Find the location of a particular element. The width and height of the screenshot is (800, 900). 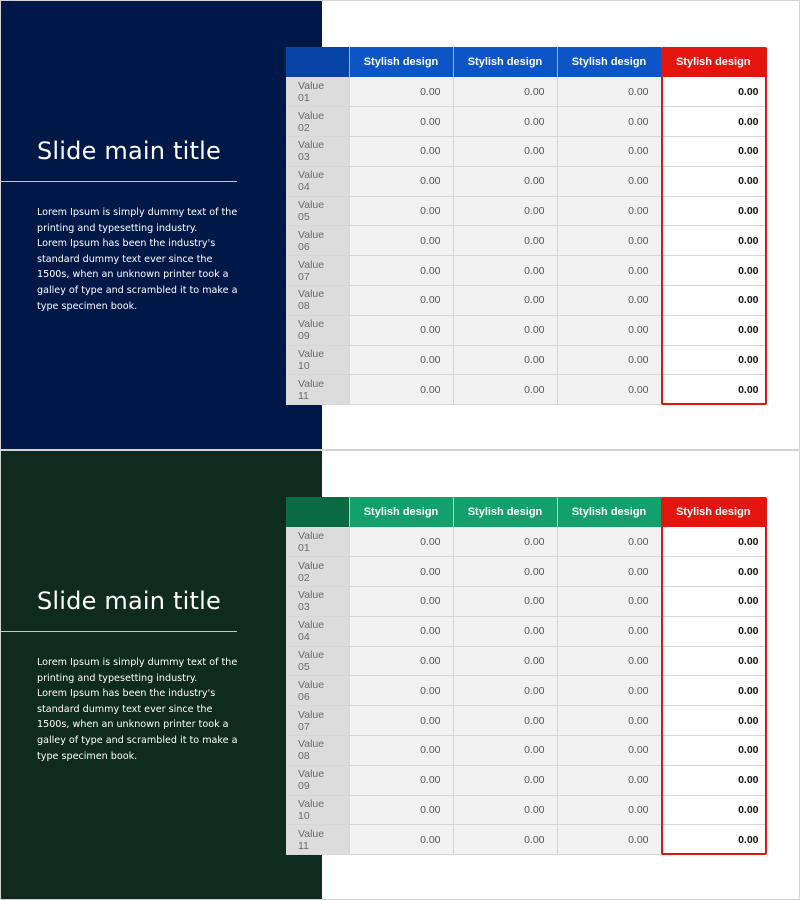

row-label: Value 04 is located at coordinates (318, 181).